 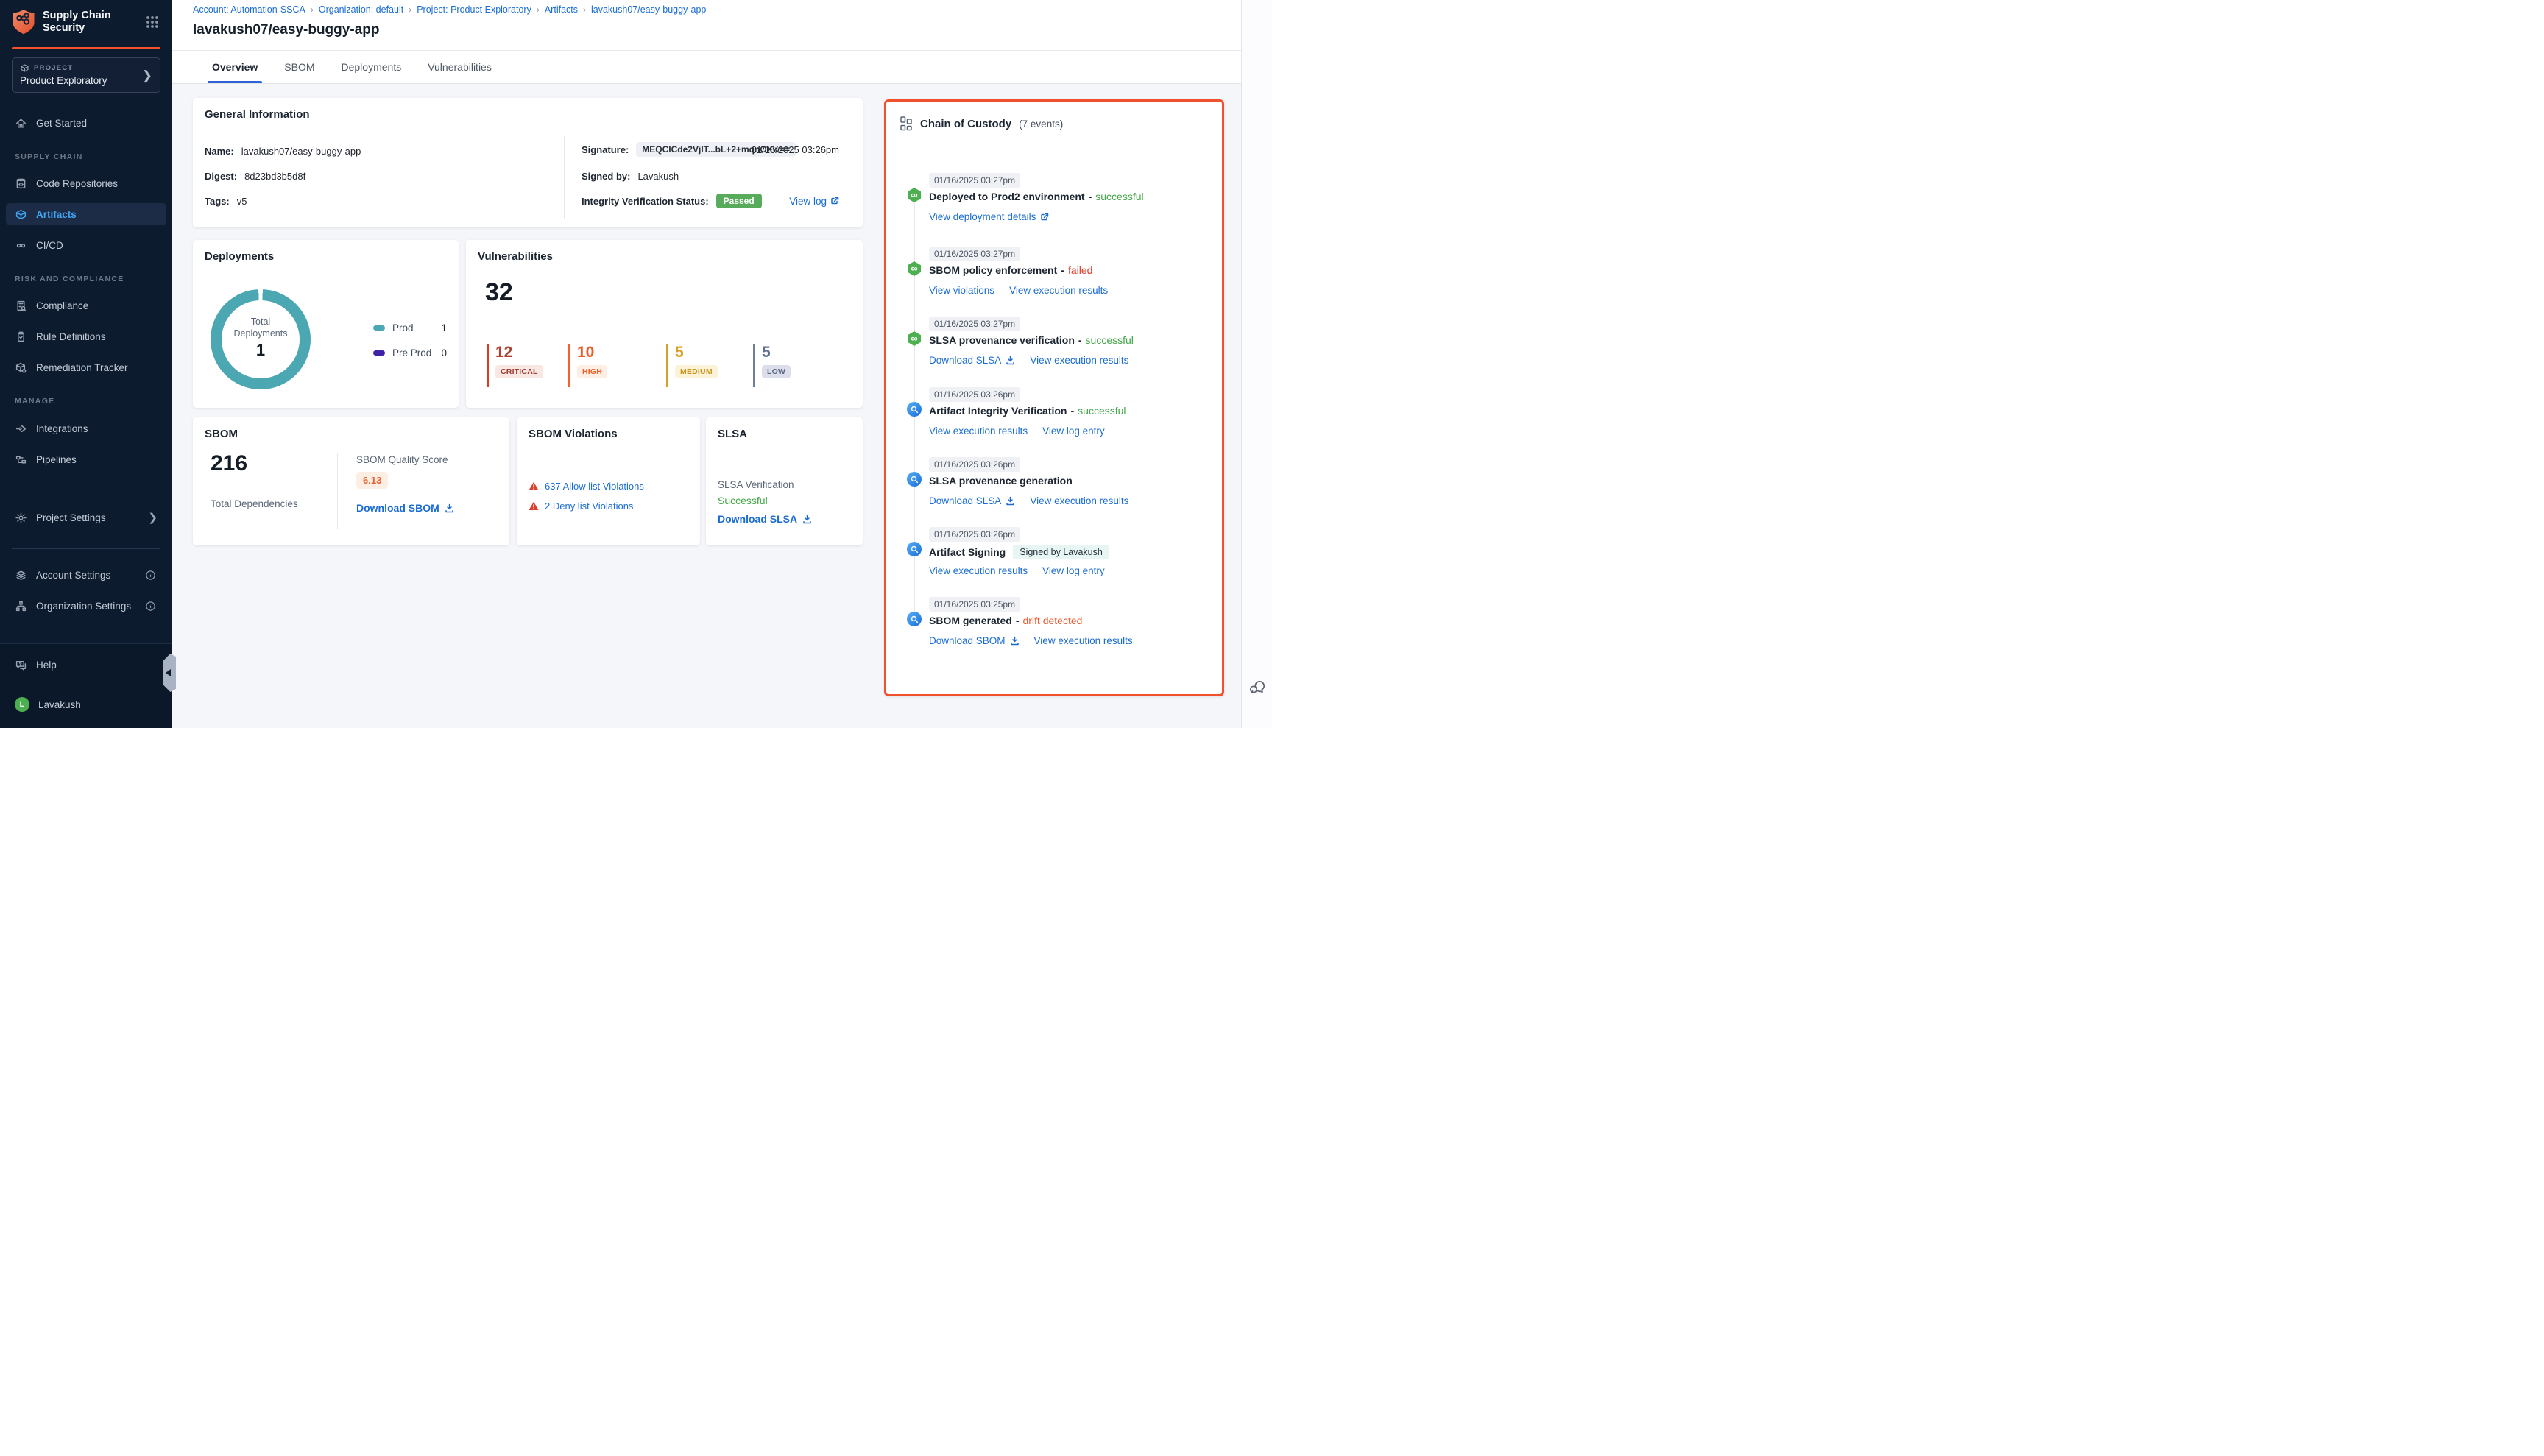 What do you see at coordinates (975, 180) in the screenshot?
I see `event-timestamp: 01/16/2025 03:27pm` at bounding box center [975, 180].